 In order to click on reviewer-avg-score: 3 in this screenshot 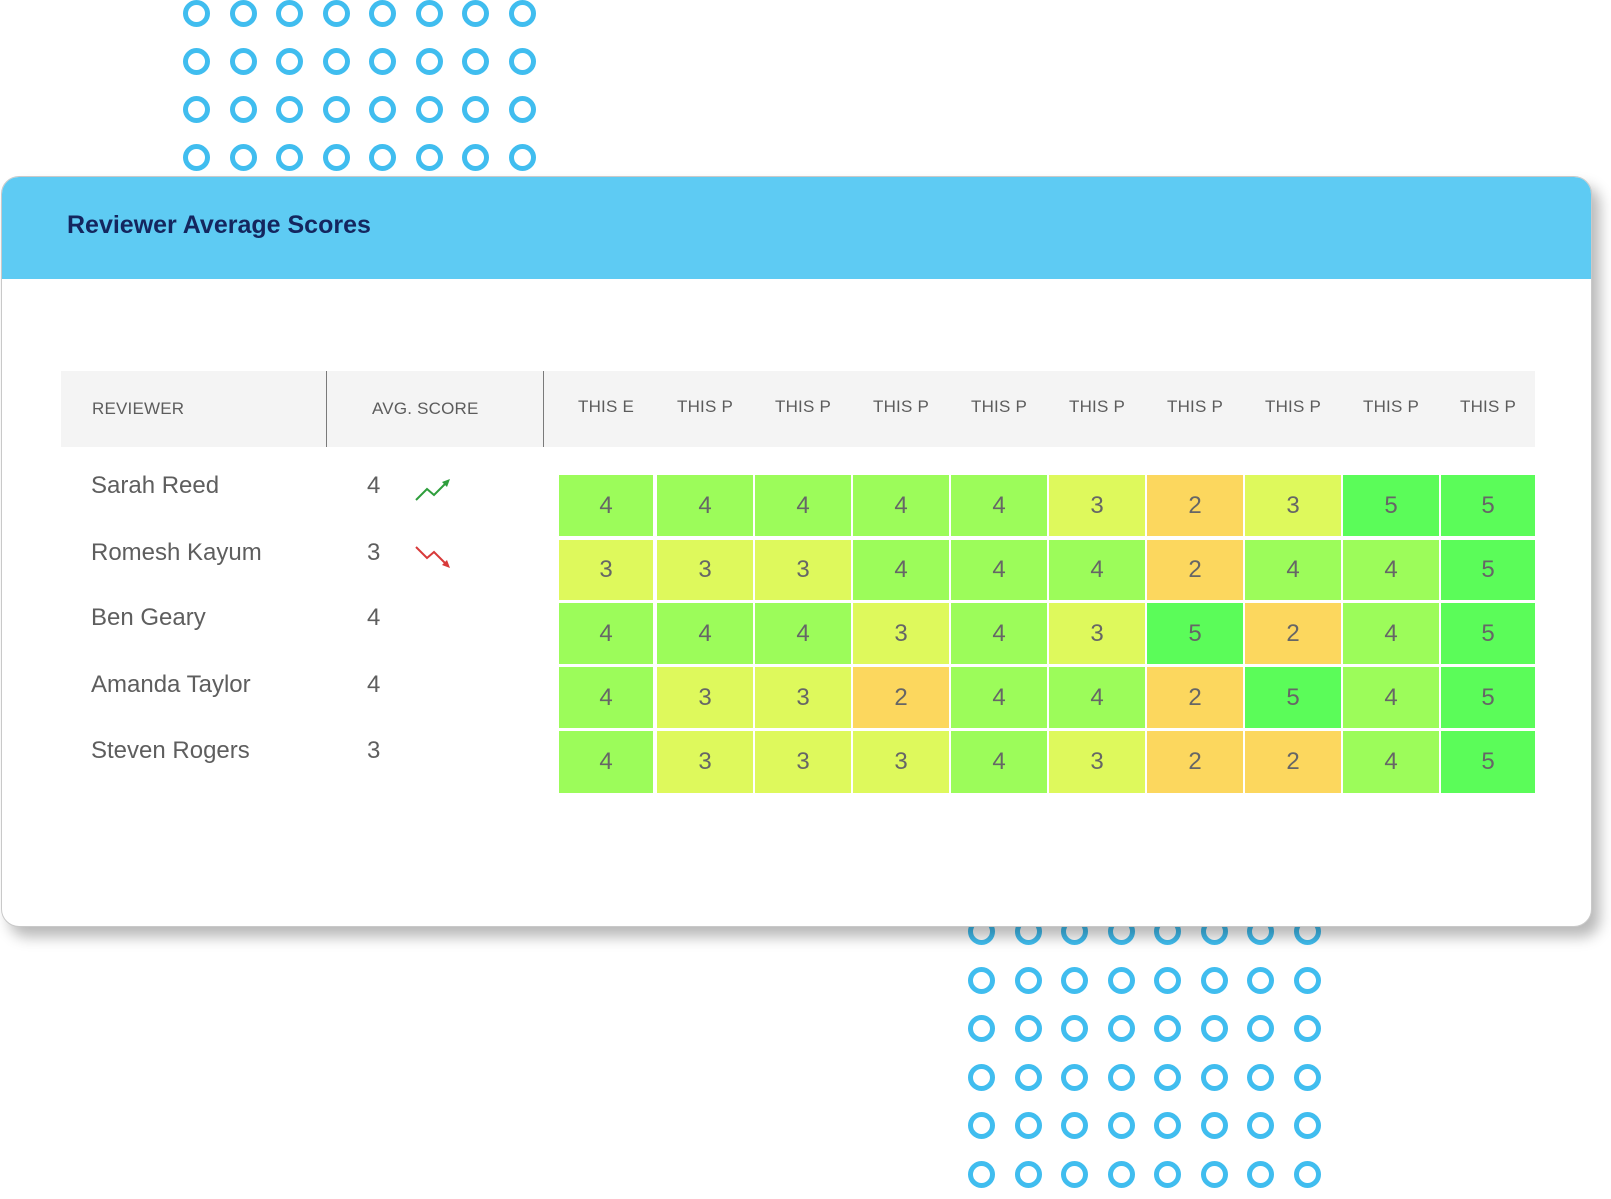, I will do `click(374, 552)`.